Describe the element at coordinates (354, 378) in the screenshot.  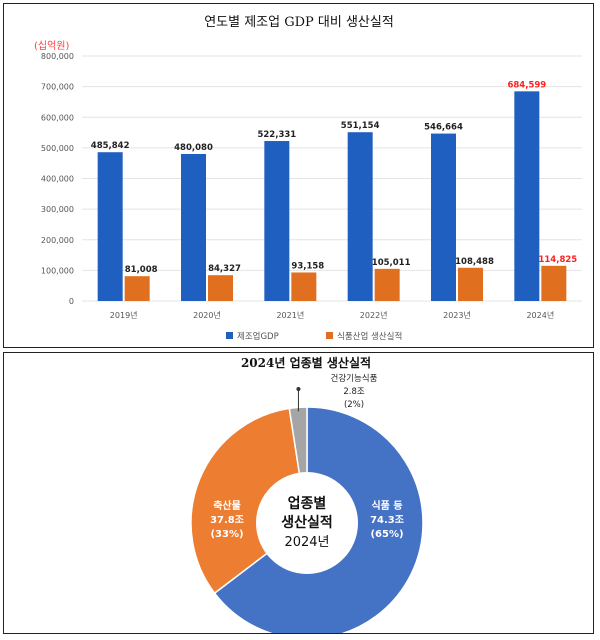
I see `slice-label: 건강기능식품` at that location.